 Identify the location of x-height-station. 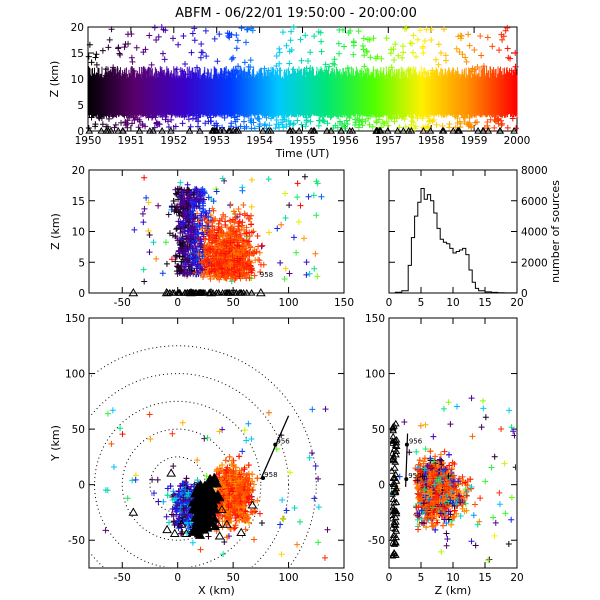
(229, 292).